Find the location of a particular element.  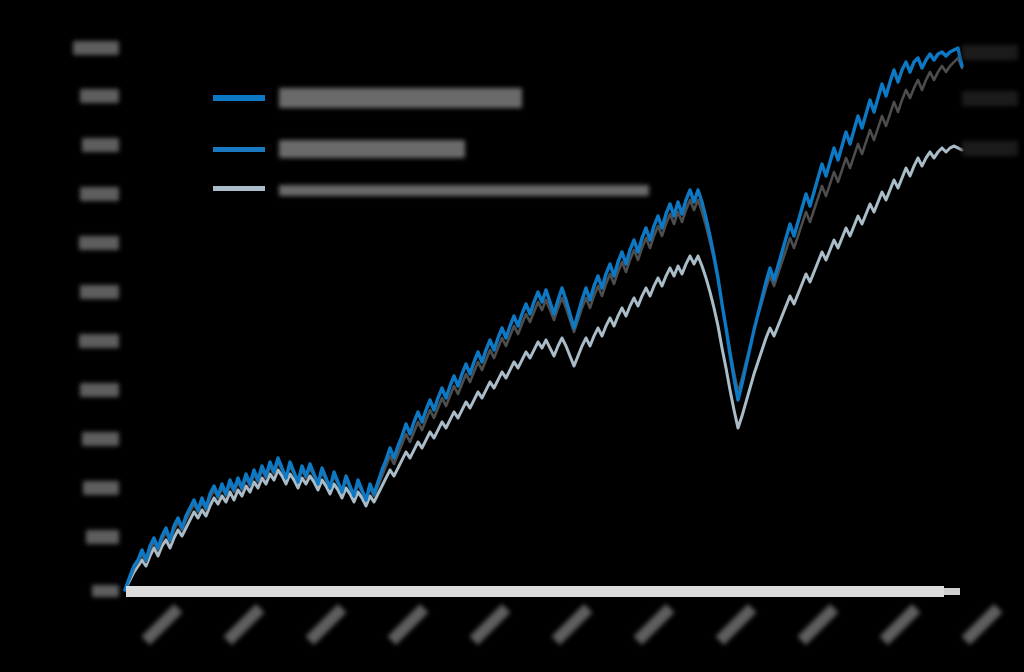

y-axis-tick-label-zero: █████ is located at coordinates (105, 591).